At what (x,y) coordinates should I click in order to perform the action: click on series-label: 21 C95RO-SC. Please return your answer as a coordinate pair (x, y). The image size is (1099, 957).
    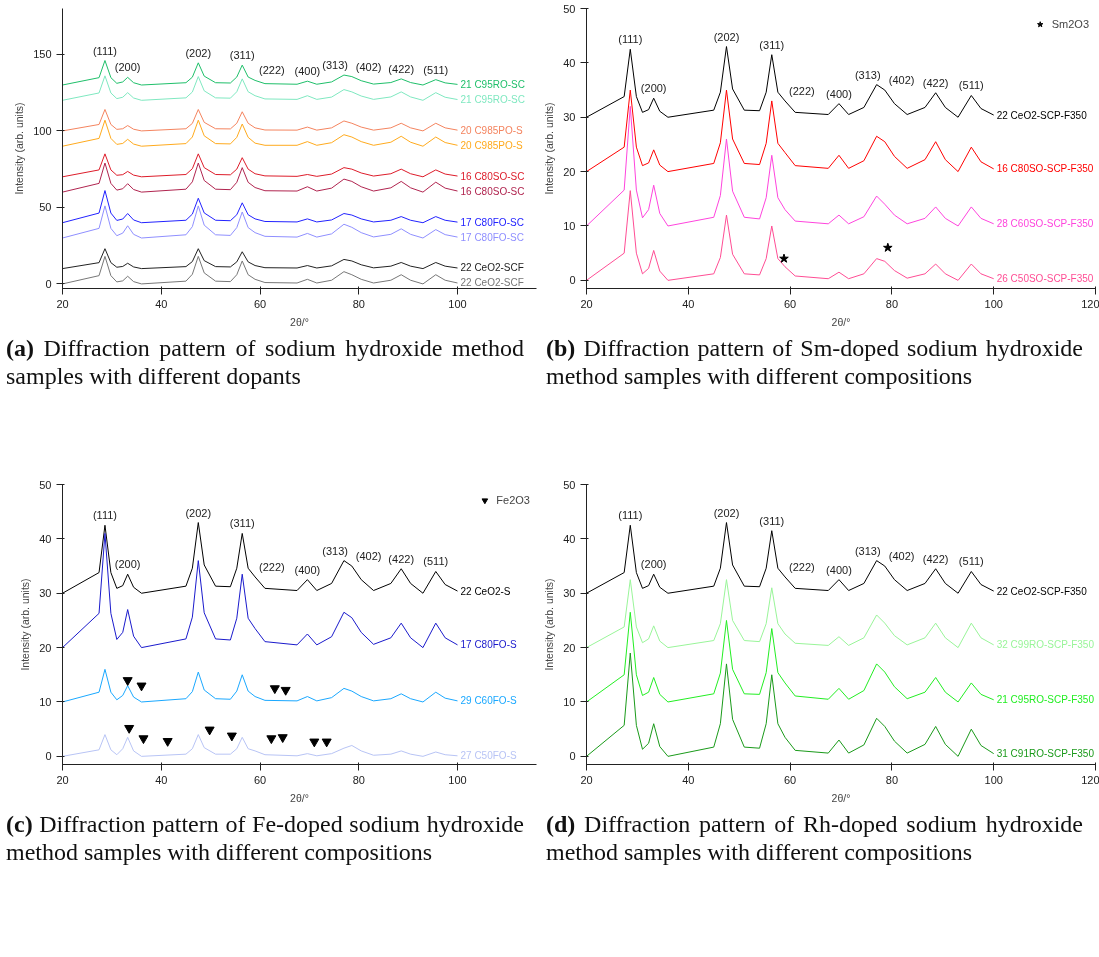
    Looking at the image, I should click on (492, 100).